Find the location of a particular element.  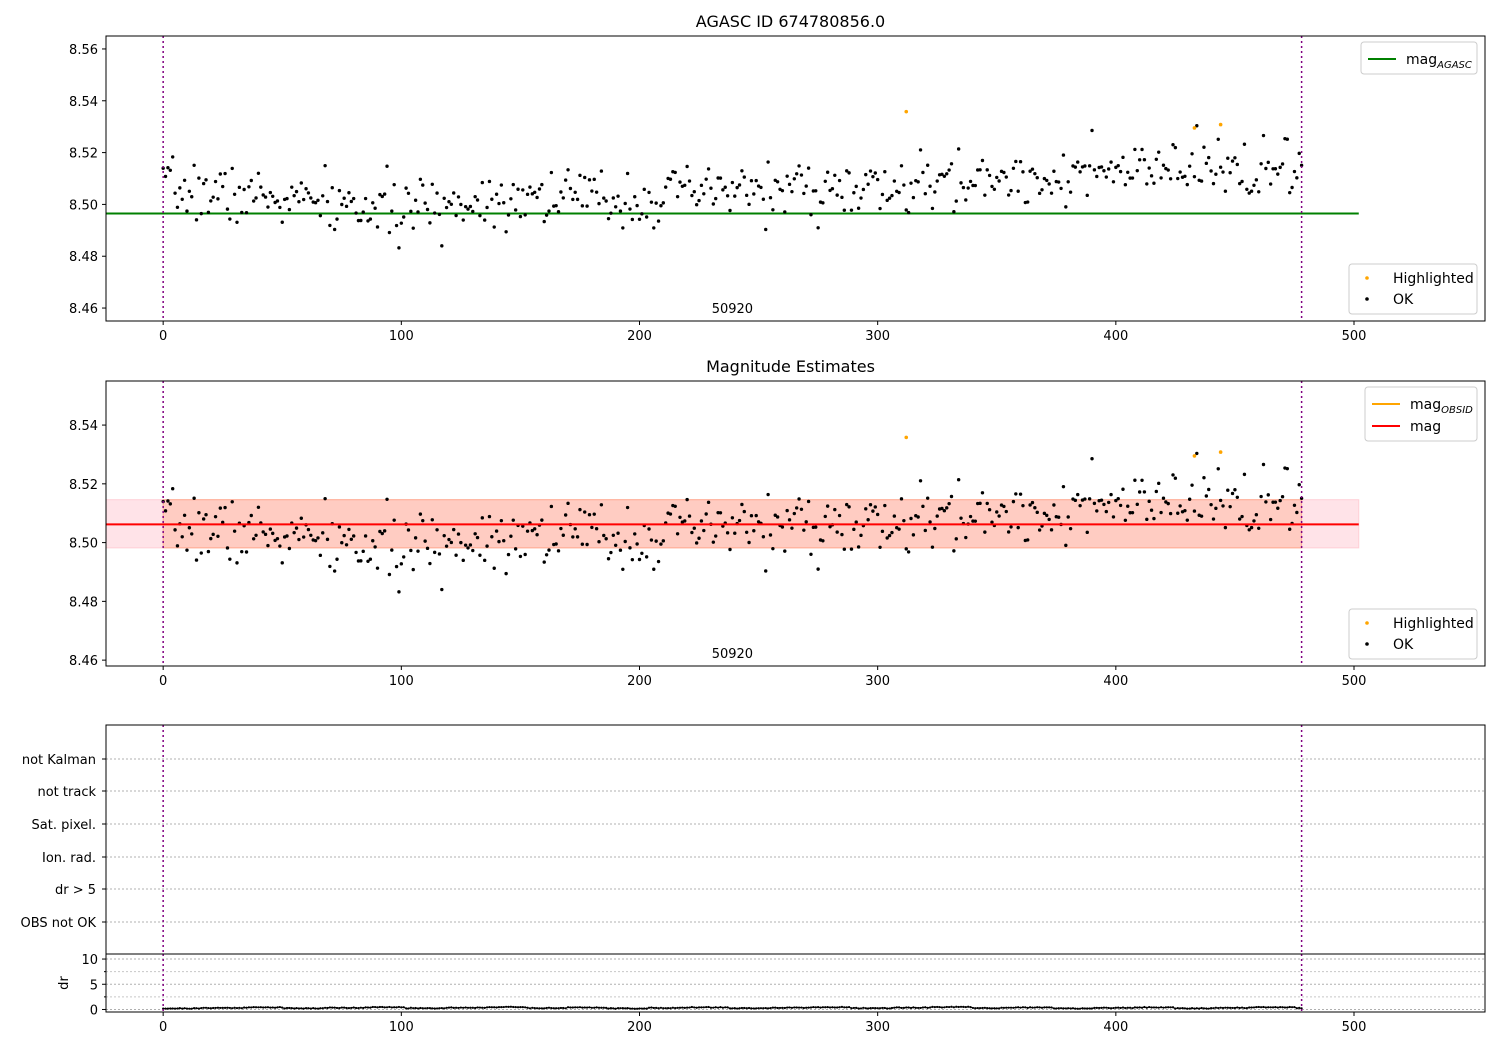

chart-title: Magnitude Estimates is located at coordinates (790, 366).